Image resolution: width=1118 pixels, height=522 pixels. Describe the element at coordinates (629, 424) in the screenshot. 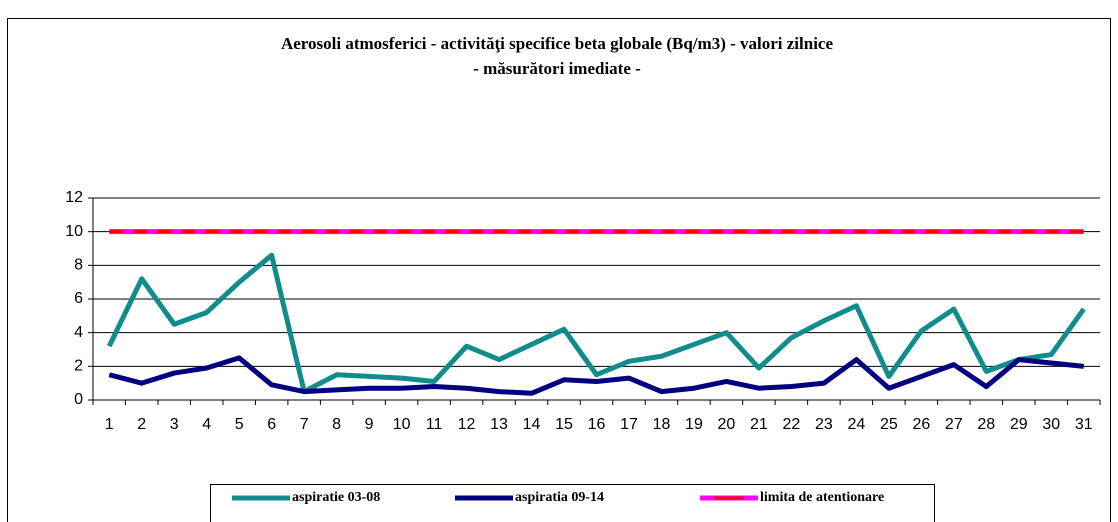

I see `x-tick-label: 17` at that location.